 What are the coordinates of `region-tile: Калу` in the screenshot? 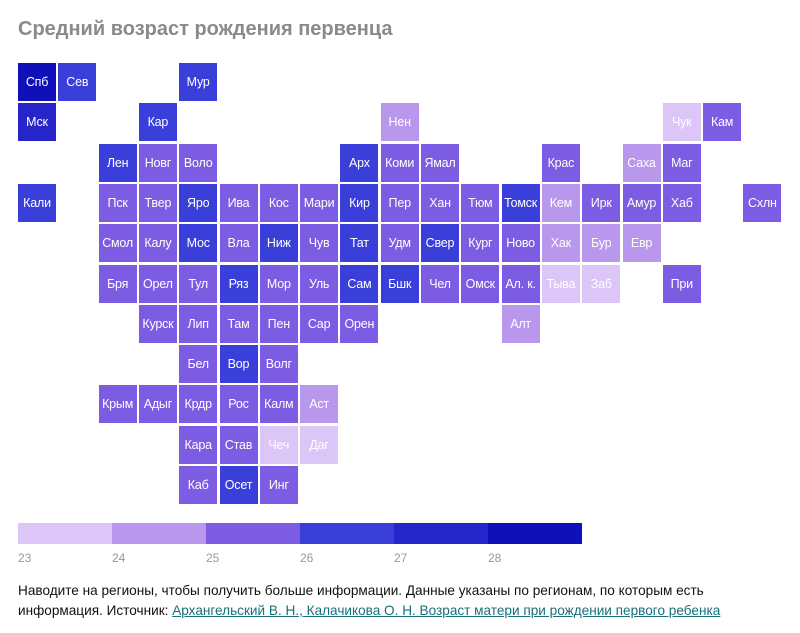 It's located at (157, 243).